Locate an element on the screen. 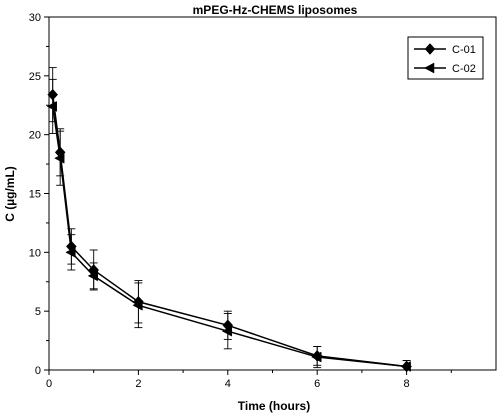  x-tick-label: 4 is located at coordinates (228, 384).